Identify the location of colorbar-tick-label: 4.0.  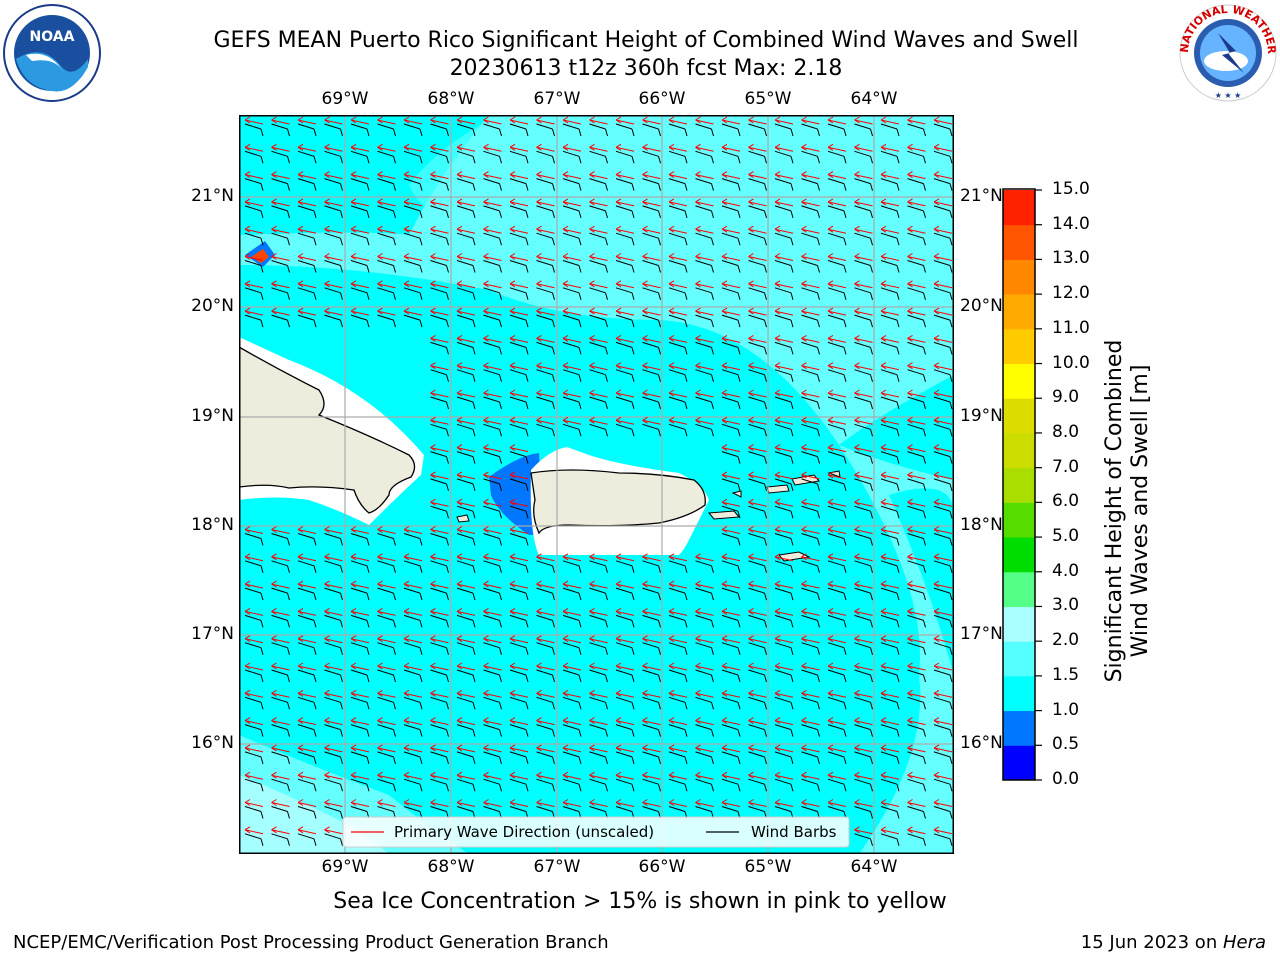
(1066, 570).